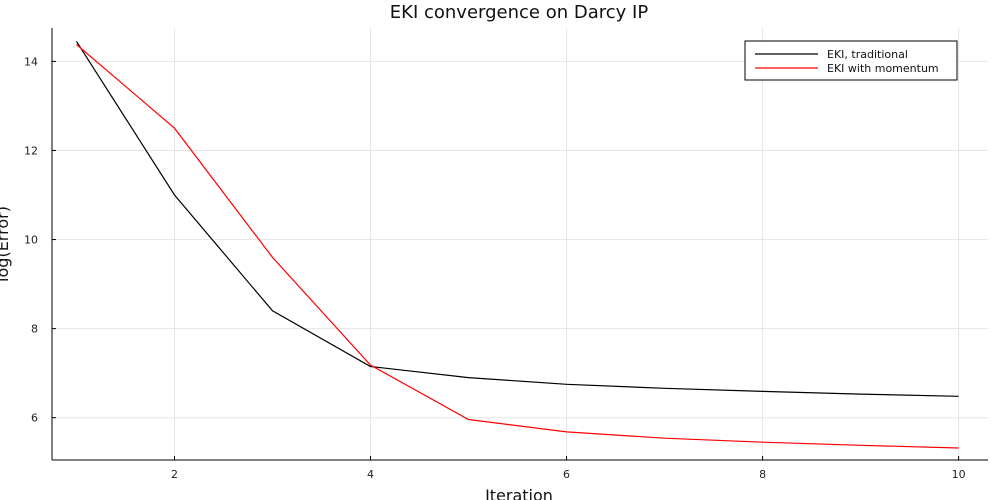 This screenshot has height=500, width=1000. Describe the element at coordinates (762, 474) in the screenshot. I see `x-tick-label: 8` at that location.